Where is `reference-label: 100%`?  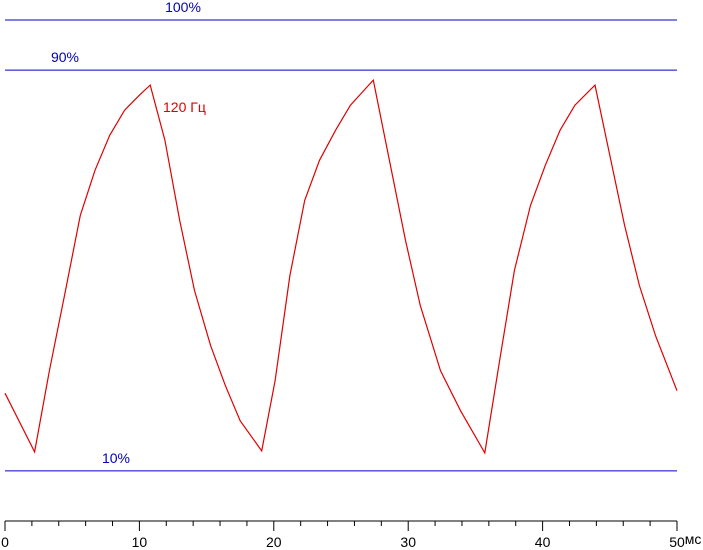 reference-label: 100% is located at coordinates (183, 7).